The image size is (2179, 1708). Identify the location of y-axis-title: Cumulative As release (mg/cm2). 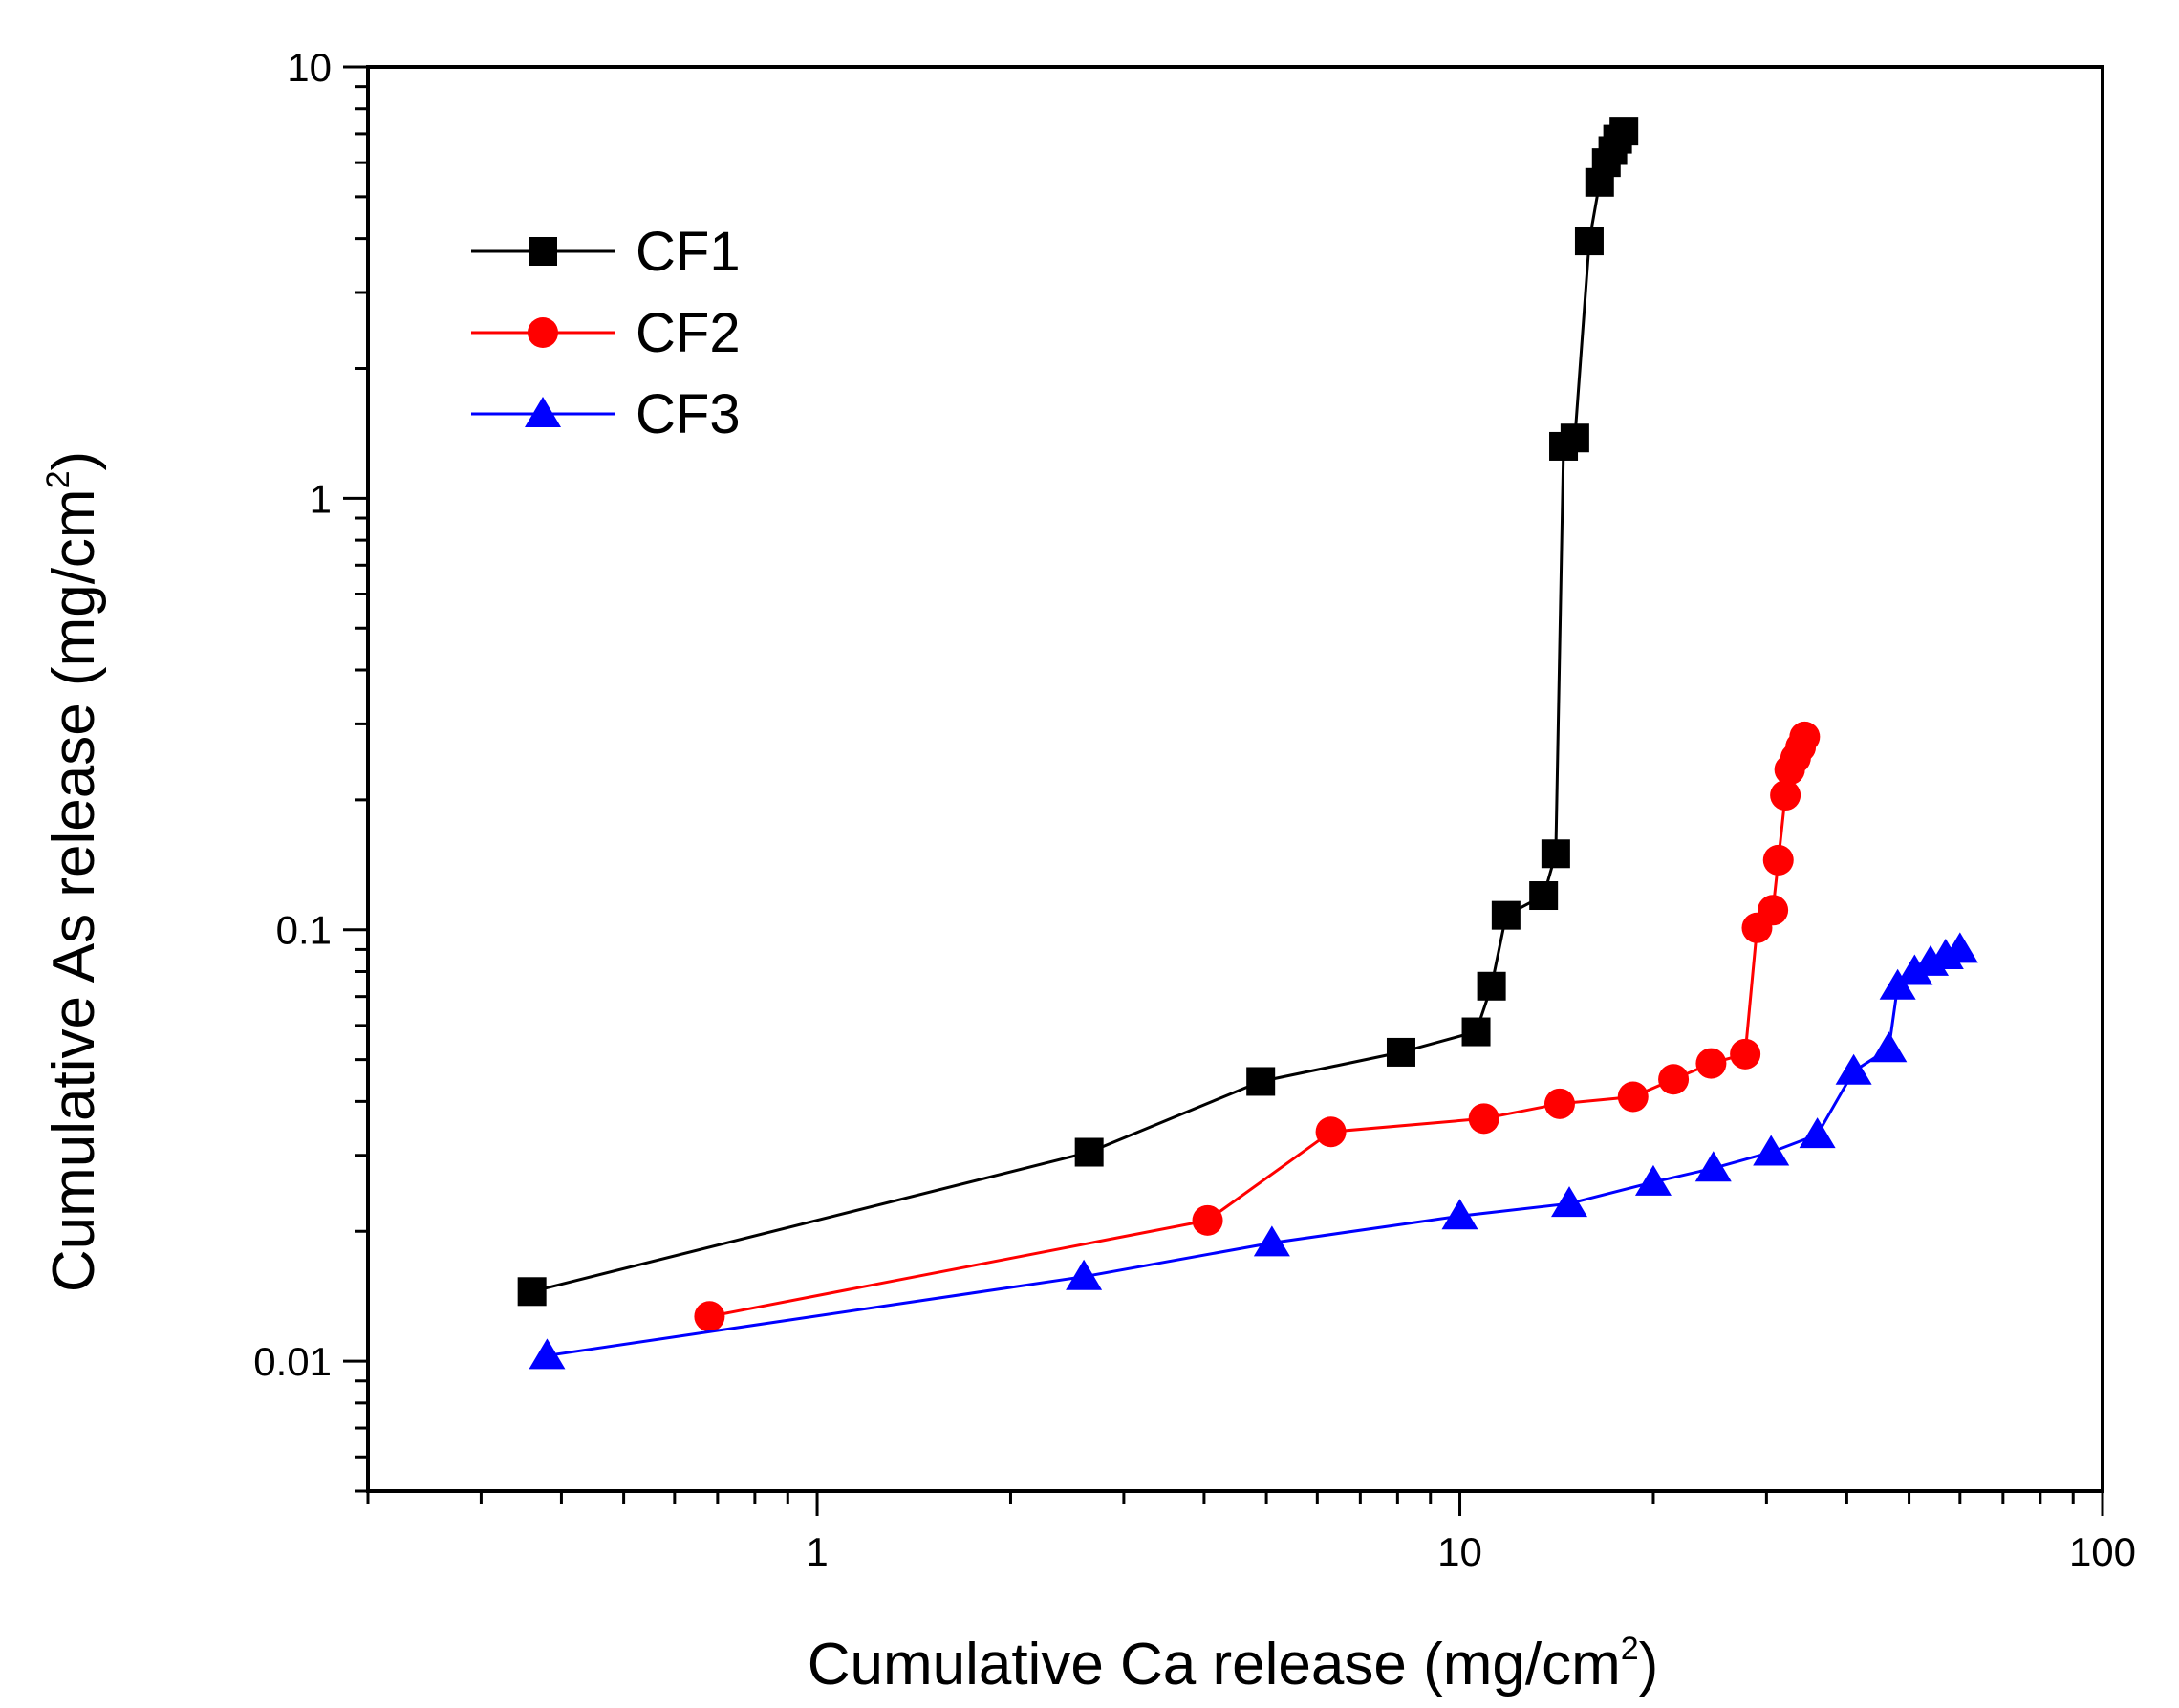
(73, 871).